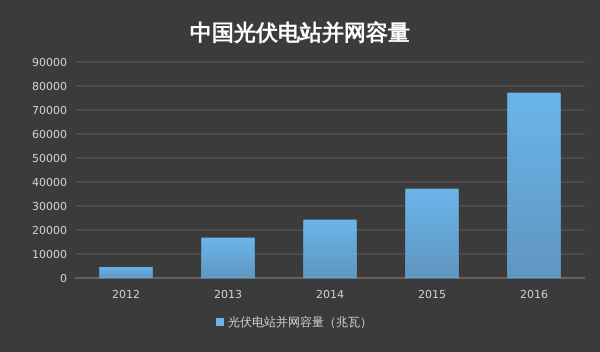 This screenshot has width=600, height=352. What do you see at coordinates (49, 206) in the screenshot?
I see `y-tick-label: 30000` at bounding box center [49, 206].